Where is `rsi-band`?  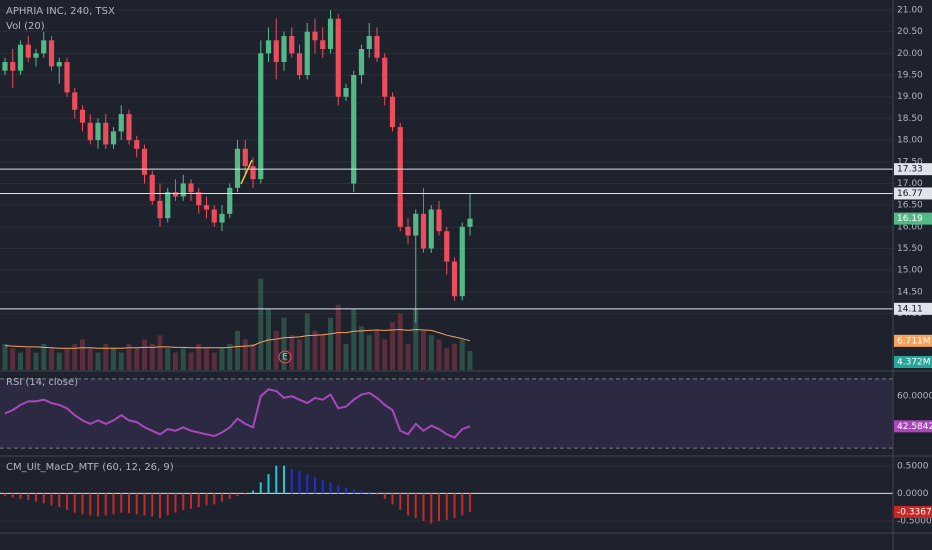 rsi-band is located at coordinates (446, 413).